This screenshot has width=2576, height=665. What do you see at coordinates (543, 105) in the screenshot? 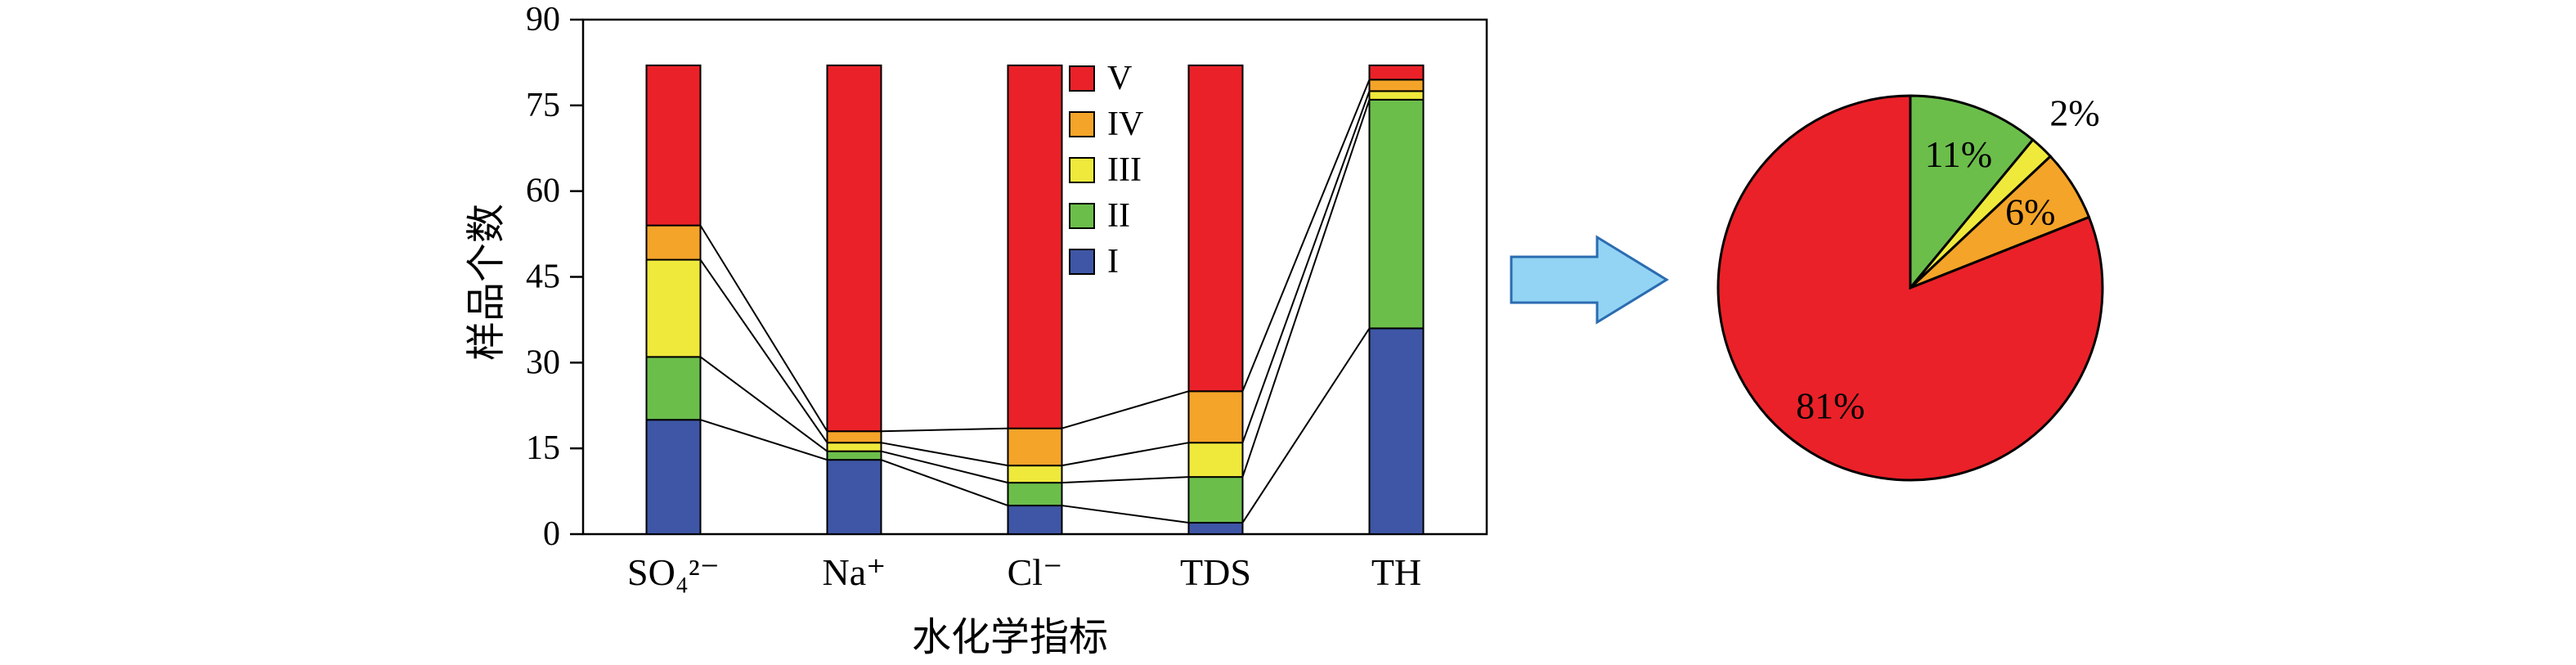
I see `y-tick-label: 75` at bounding box center [543, 105].